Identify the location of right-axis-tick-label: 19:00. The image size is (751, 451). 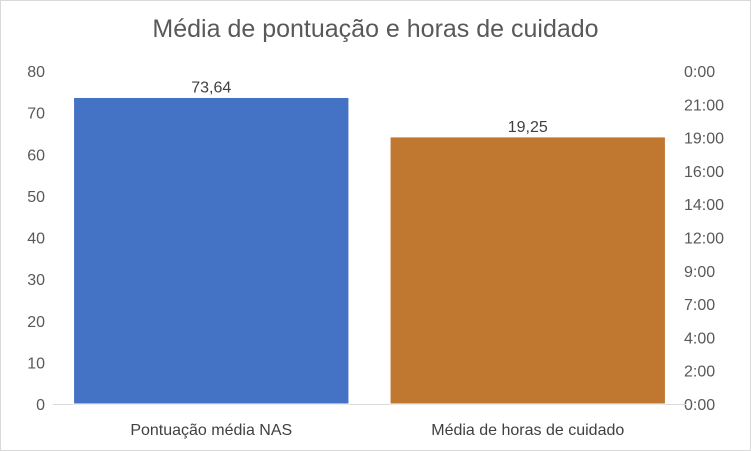
(704, 139).